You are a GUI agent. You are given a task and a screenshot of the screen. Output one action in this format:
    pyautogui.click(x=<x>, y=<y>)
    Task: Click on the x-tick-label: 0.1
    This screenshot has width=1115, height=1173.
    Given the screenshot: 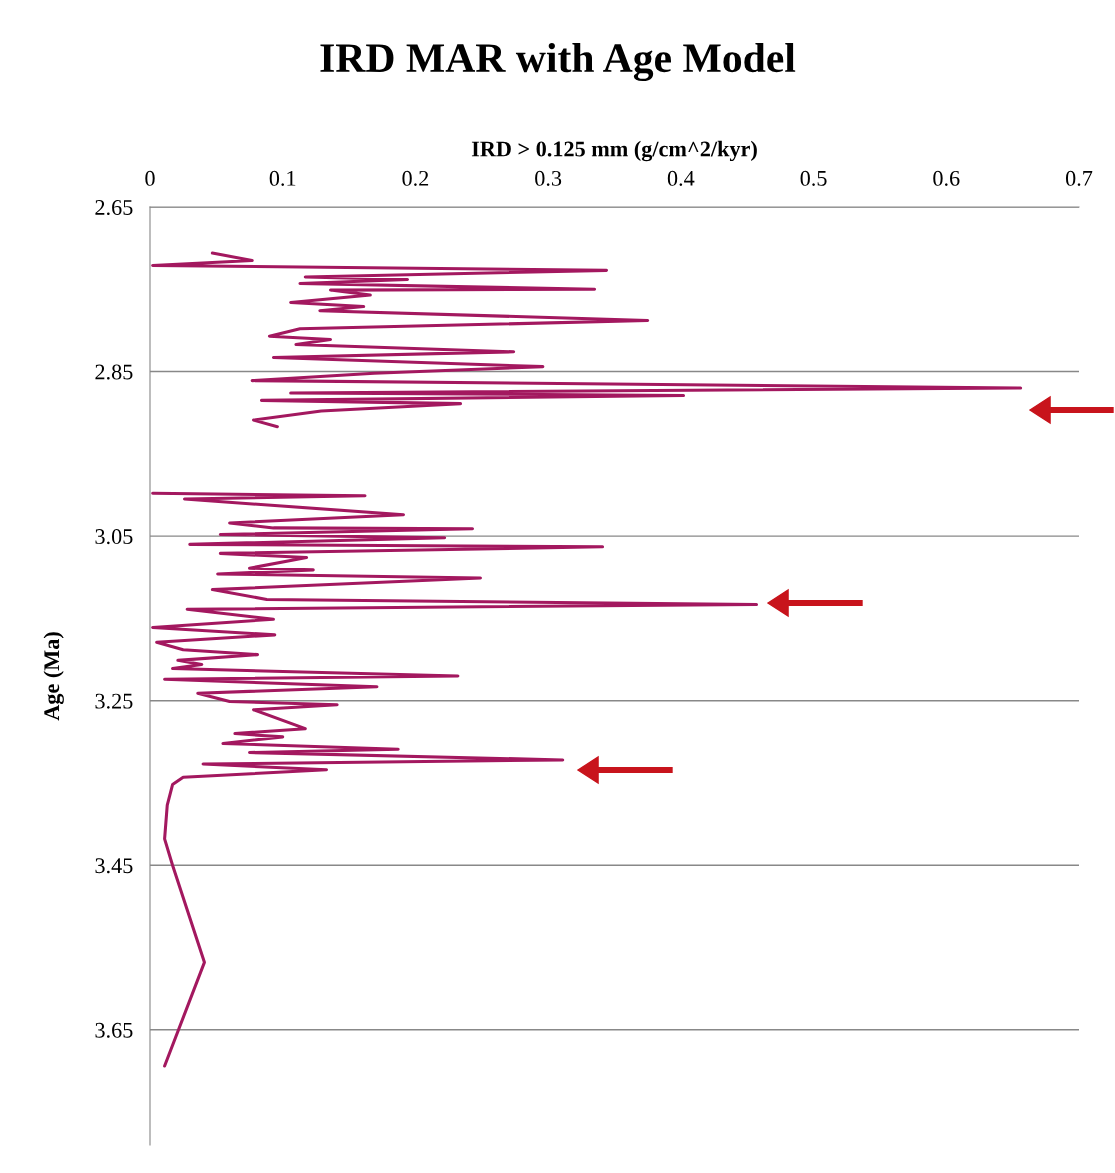 What is the action you would take?
    pyautogui.click(x=282, y=178)
    